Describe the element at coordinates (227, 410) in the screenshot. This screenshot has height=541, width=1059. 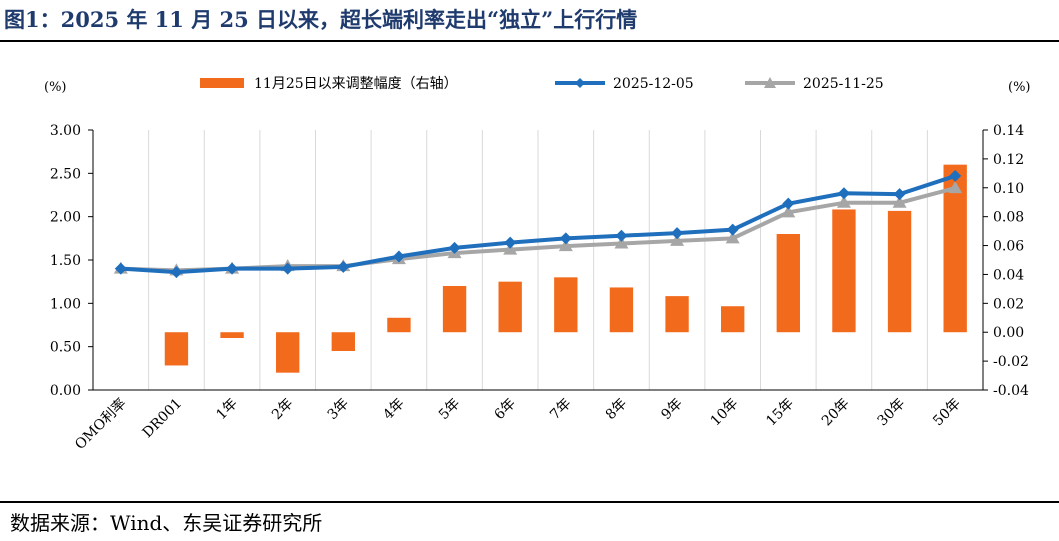
I see `x-tick-label: 1年` at that location.